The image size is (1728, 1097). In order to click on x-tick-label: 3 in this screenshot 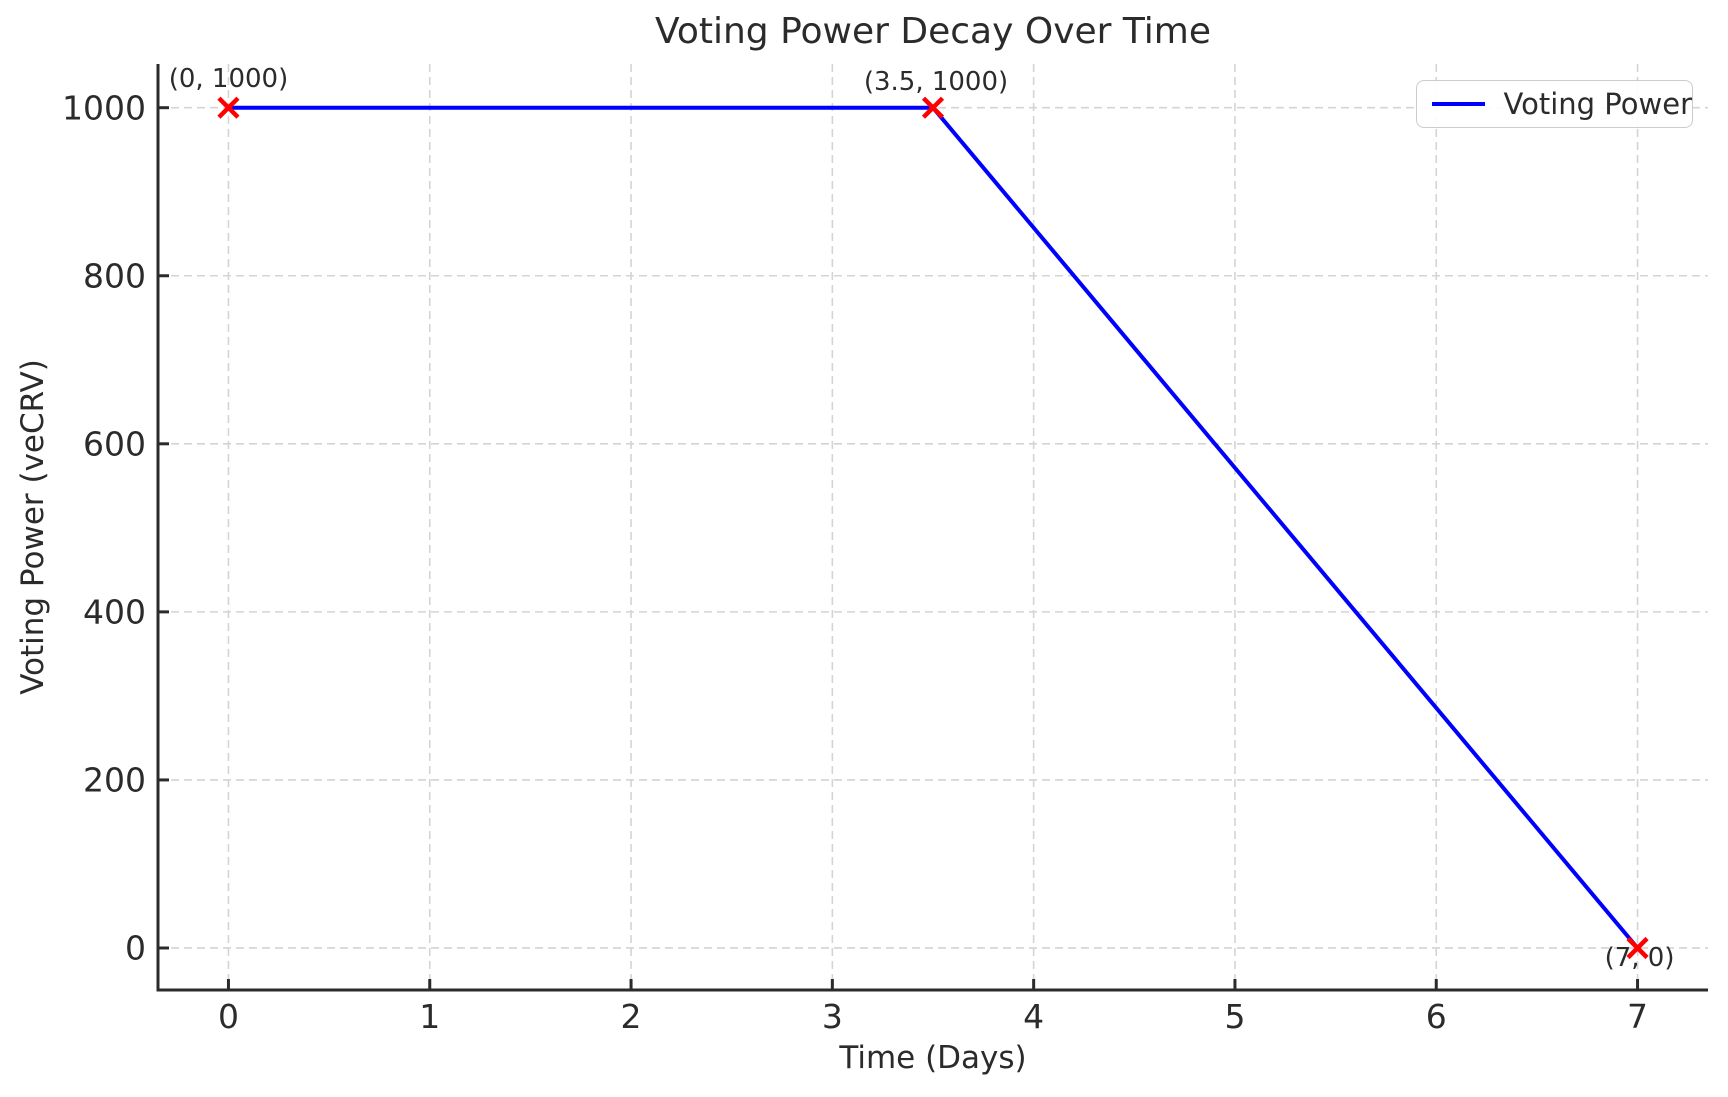, I will do `click(832, 1016)`.